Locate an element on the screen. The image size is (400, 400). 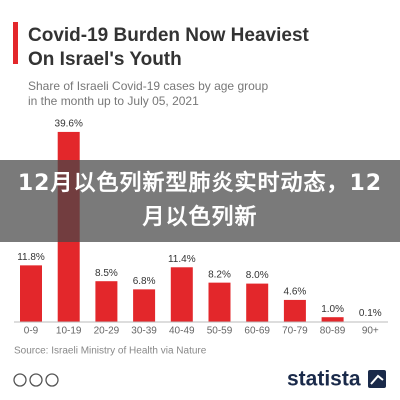
value-label: 4.6% is located at coordinates (295, 292).